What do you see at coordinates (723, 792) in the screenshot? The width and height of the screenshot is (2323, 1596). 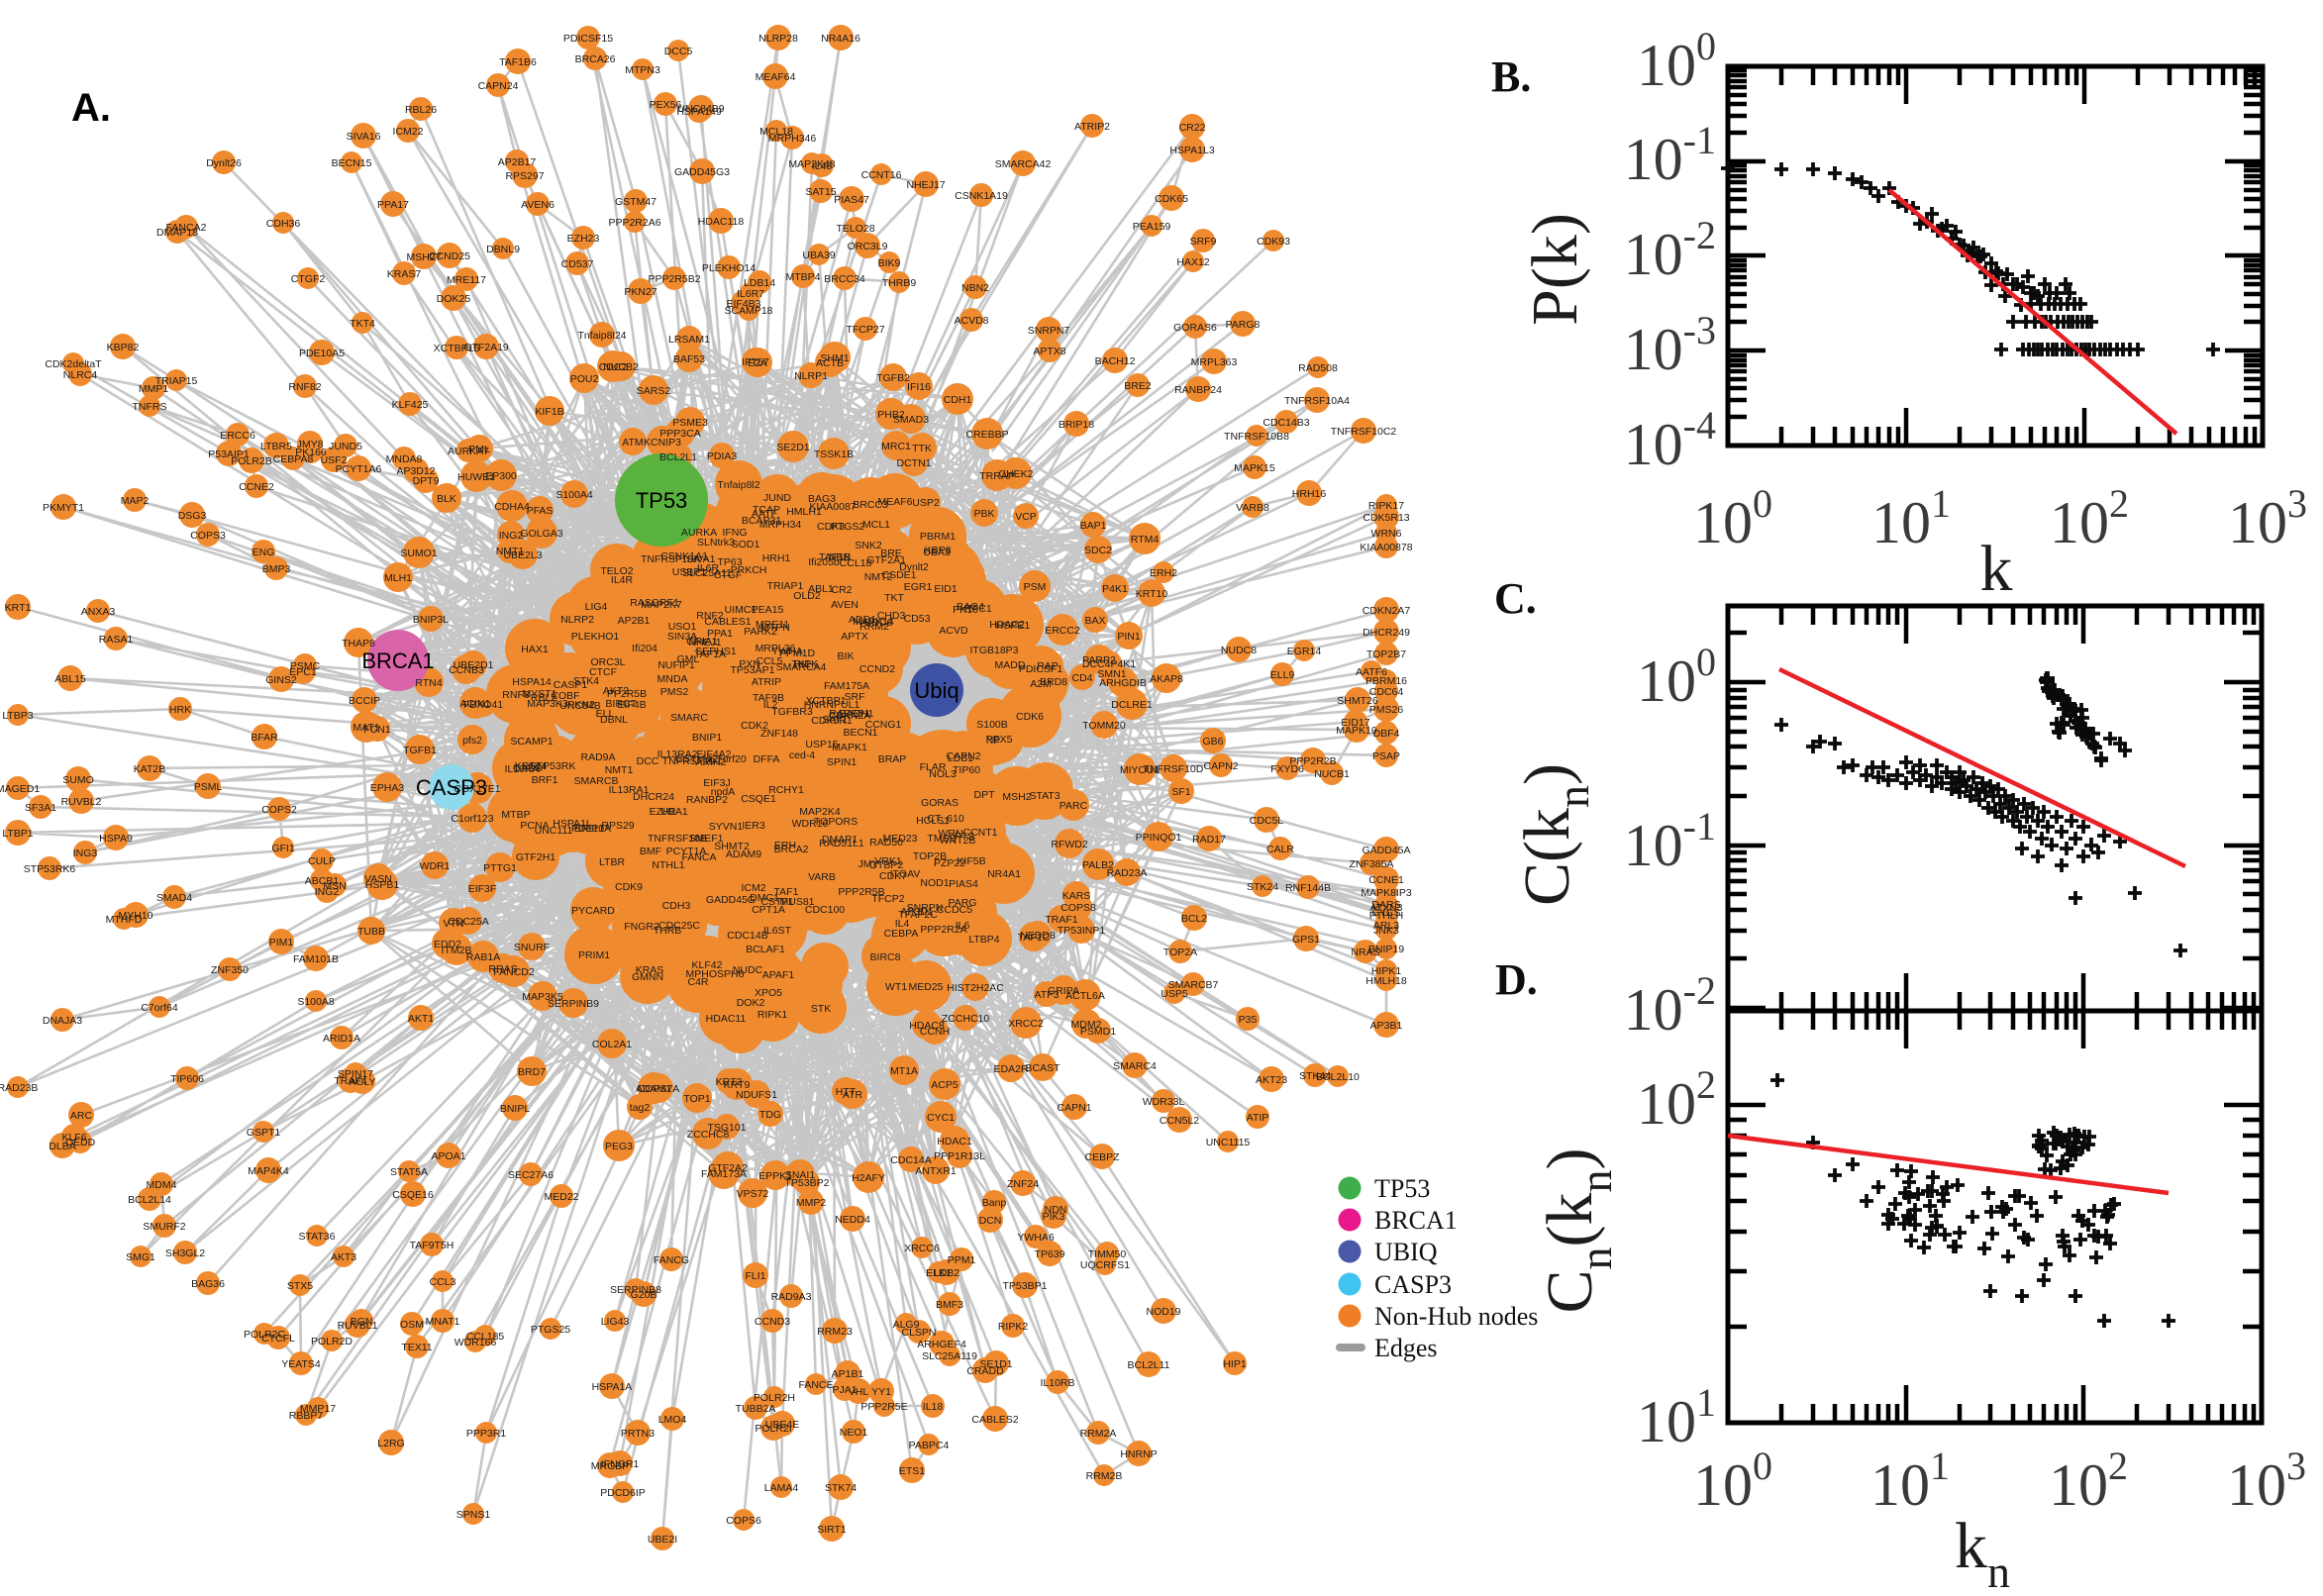 I see `svg-text: npdA` at bounding box center [723, 792].